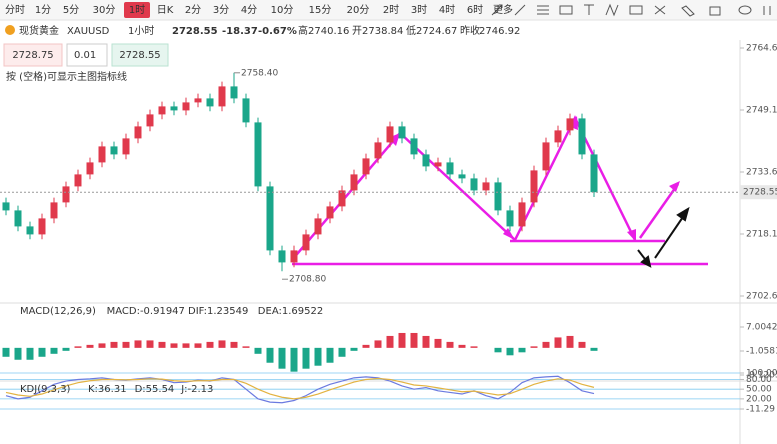 The image size is (777, 444). Describe the element at coordinates (382, 31) in the screenshot. I see `stat-value: 2738.84` at that location.